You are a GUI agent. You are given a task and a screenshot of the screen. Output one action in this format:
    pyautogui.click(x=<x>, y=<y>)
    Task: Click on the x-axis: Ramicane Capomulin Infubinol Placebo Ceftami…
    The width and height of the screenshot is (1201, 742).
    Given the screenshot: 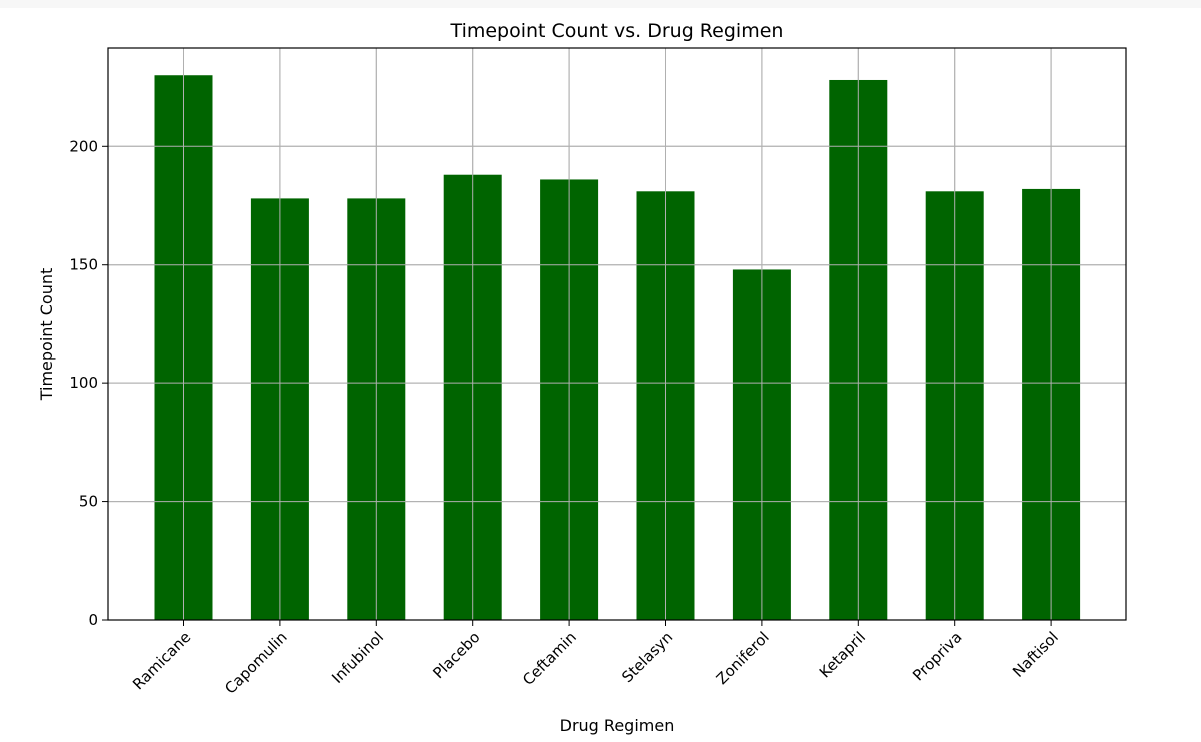 What is the action you would take?
    pyautogui.click(x=595, y=659)
    